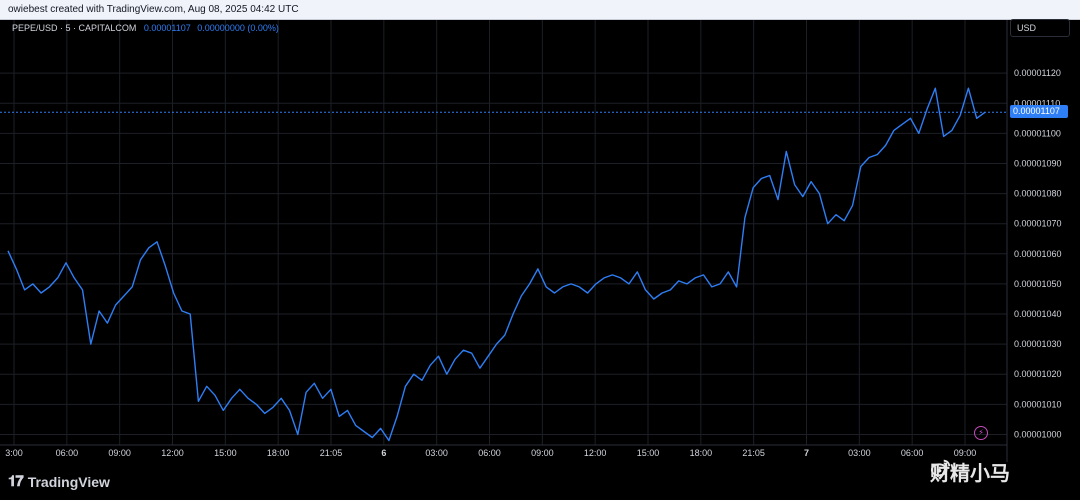  Describe the element at coordinates (970, 471) in the screenshot. I see `watermark: 财精小马` at that location.